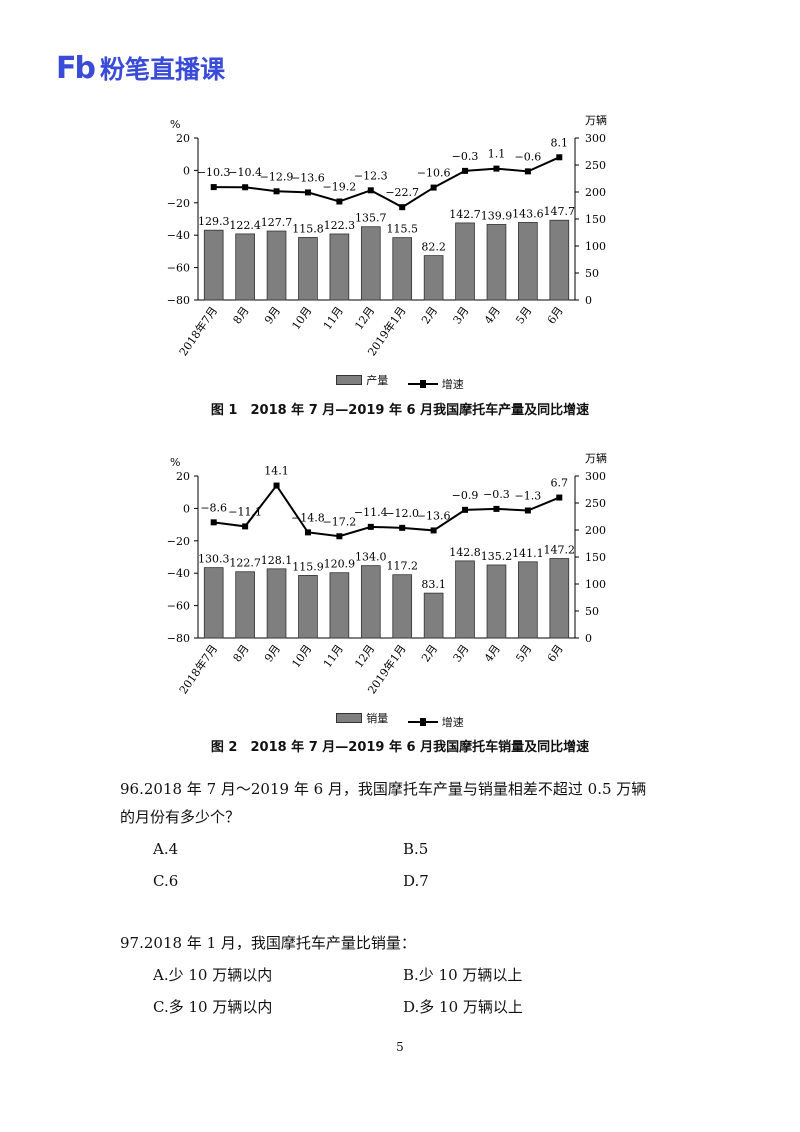  Describe the element at coordinates (497, 215) in the screenshot. I see `bar-label: 139.9` at that location.